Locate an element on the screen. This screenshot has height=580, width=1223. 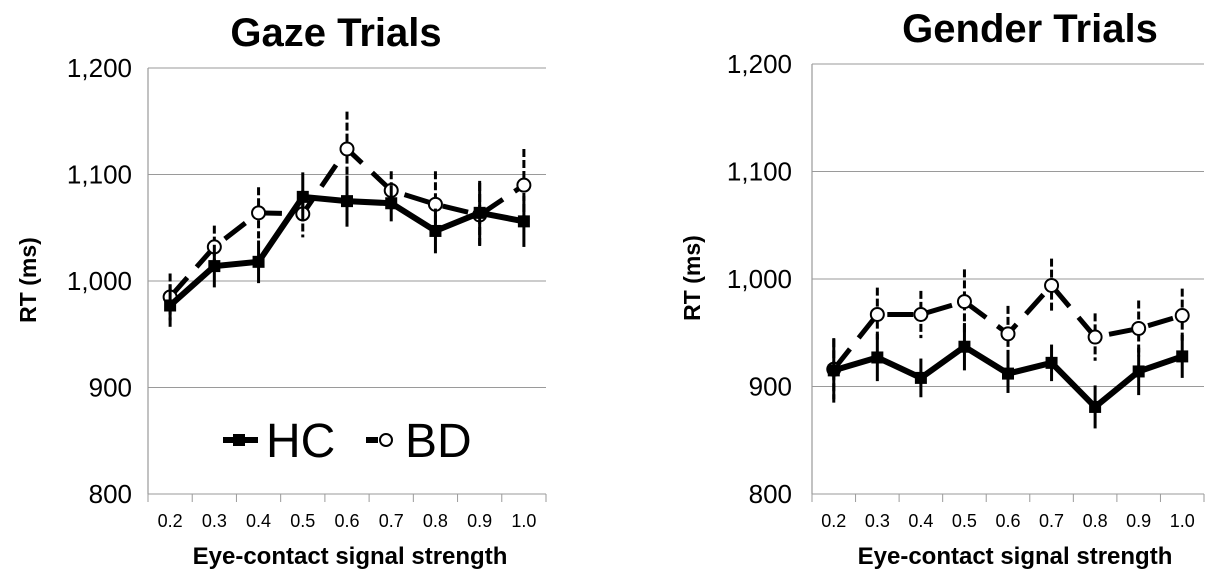
y-tick-label-gaze: 1,200 is located at coordinates (99, 68).